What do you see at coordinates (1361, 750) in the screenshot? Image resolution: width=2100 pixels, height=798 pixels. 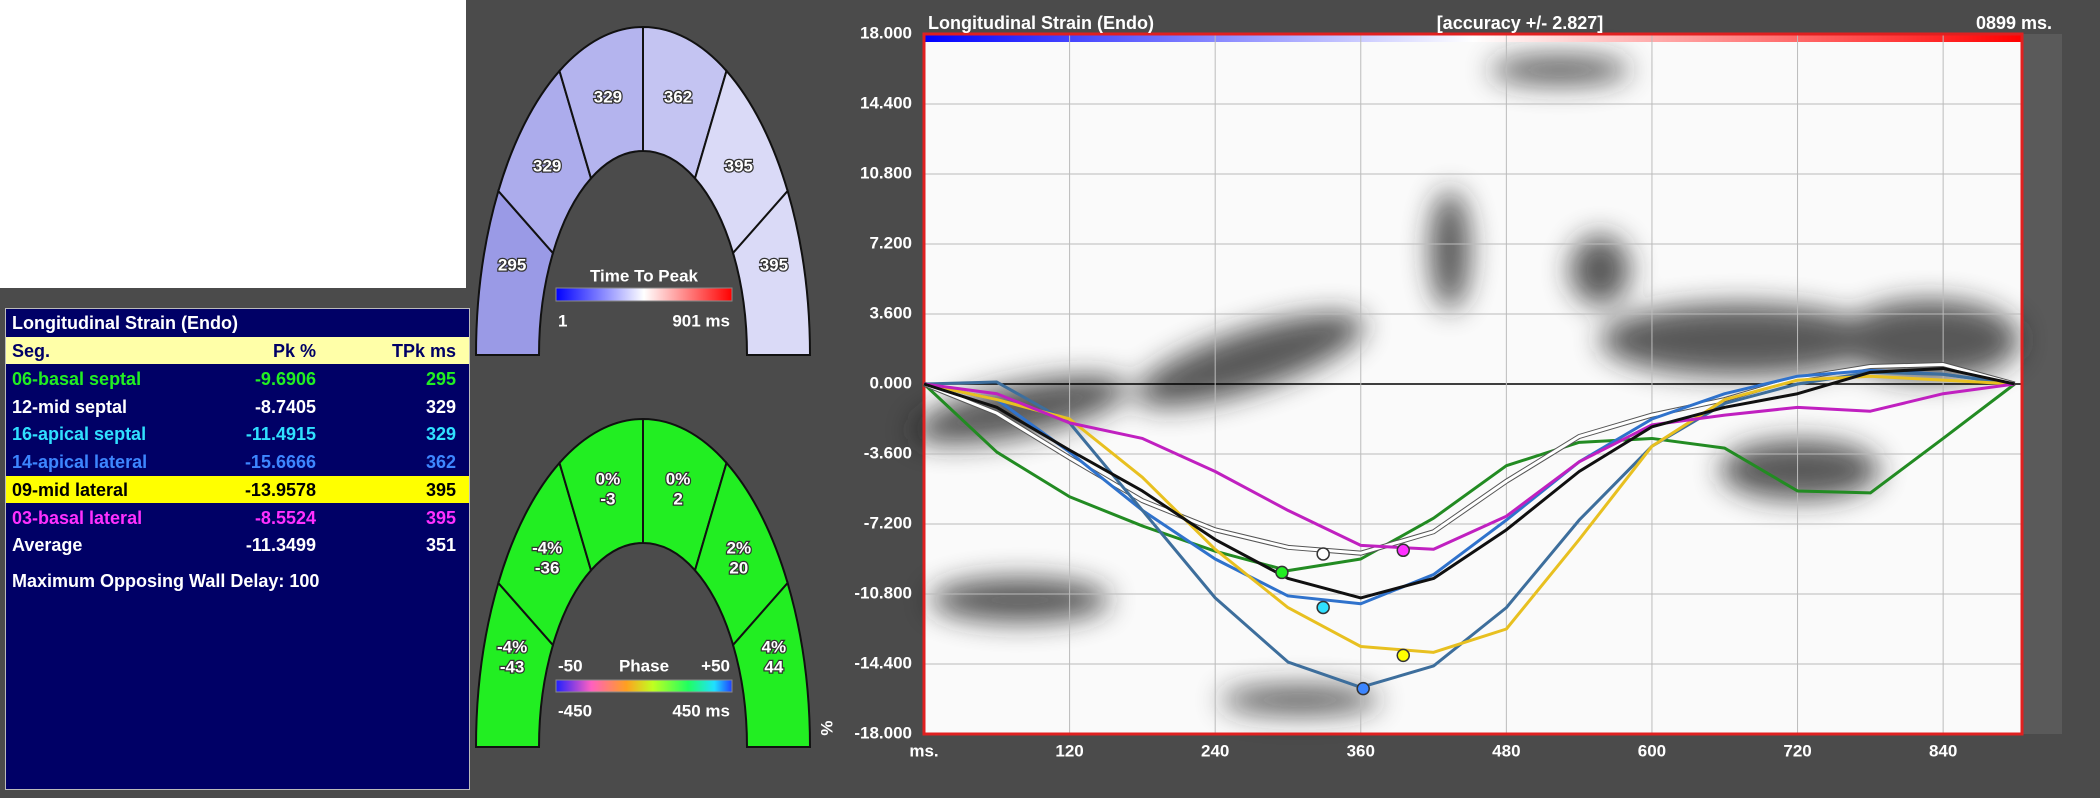 I see `x-tick-label: 360` at bounding box center [1361, 750].